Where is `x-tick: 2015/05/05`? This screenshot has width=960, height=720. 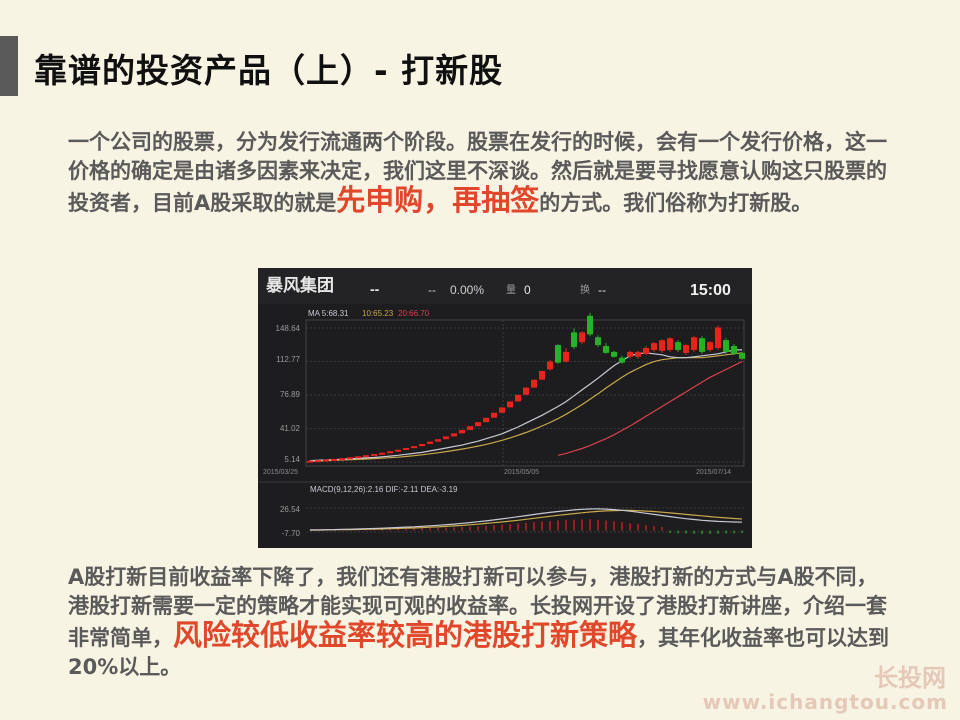 x-tick: 2015/05/05 is located at coordinates (521, 472).